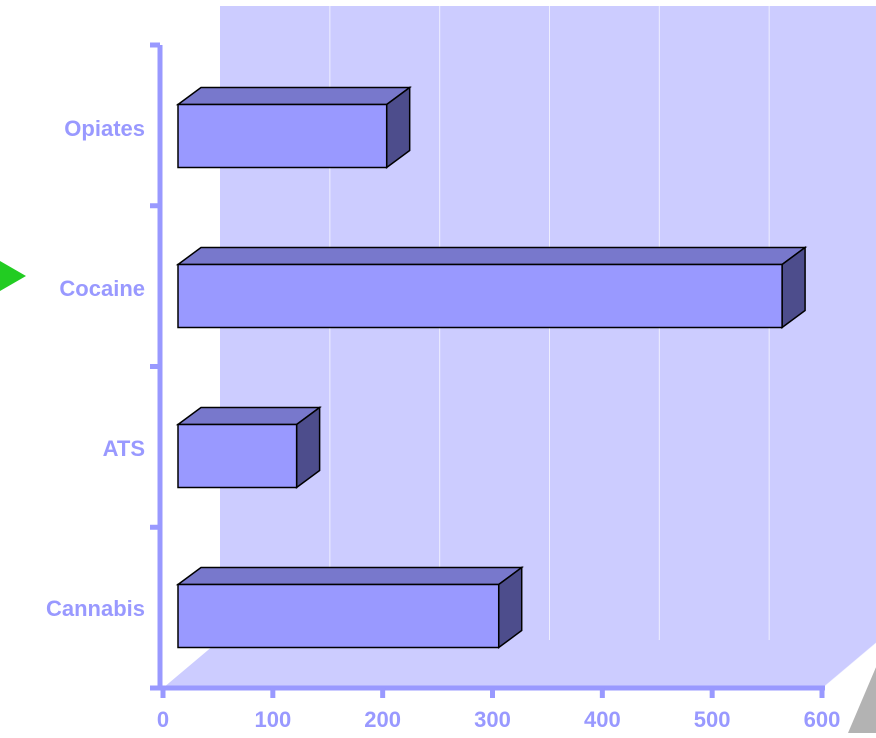 Image resolution: width=876 pixels, height=738 pixels. What do you see at coordinates (382, 719) in the screenshot?
I see `x-tick-label: 200` at bounding box center [382, 719].